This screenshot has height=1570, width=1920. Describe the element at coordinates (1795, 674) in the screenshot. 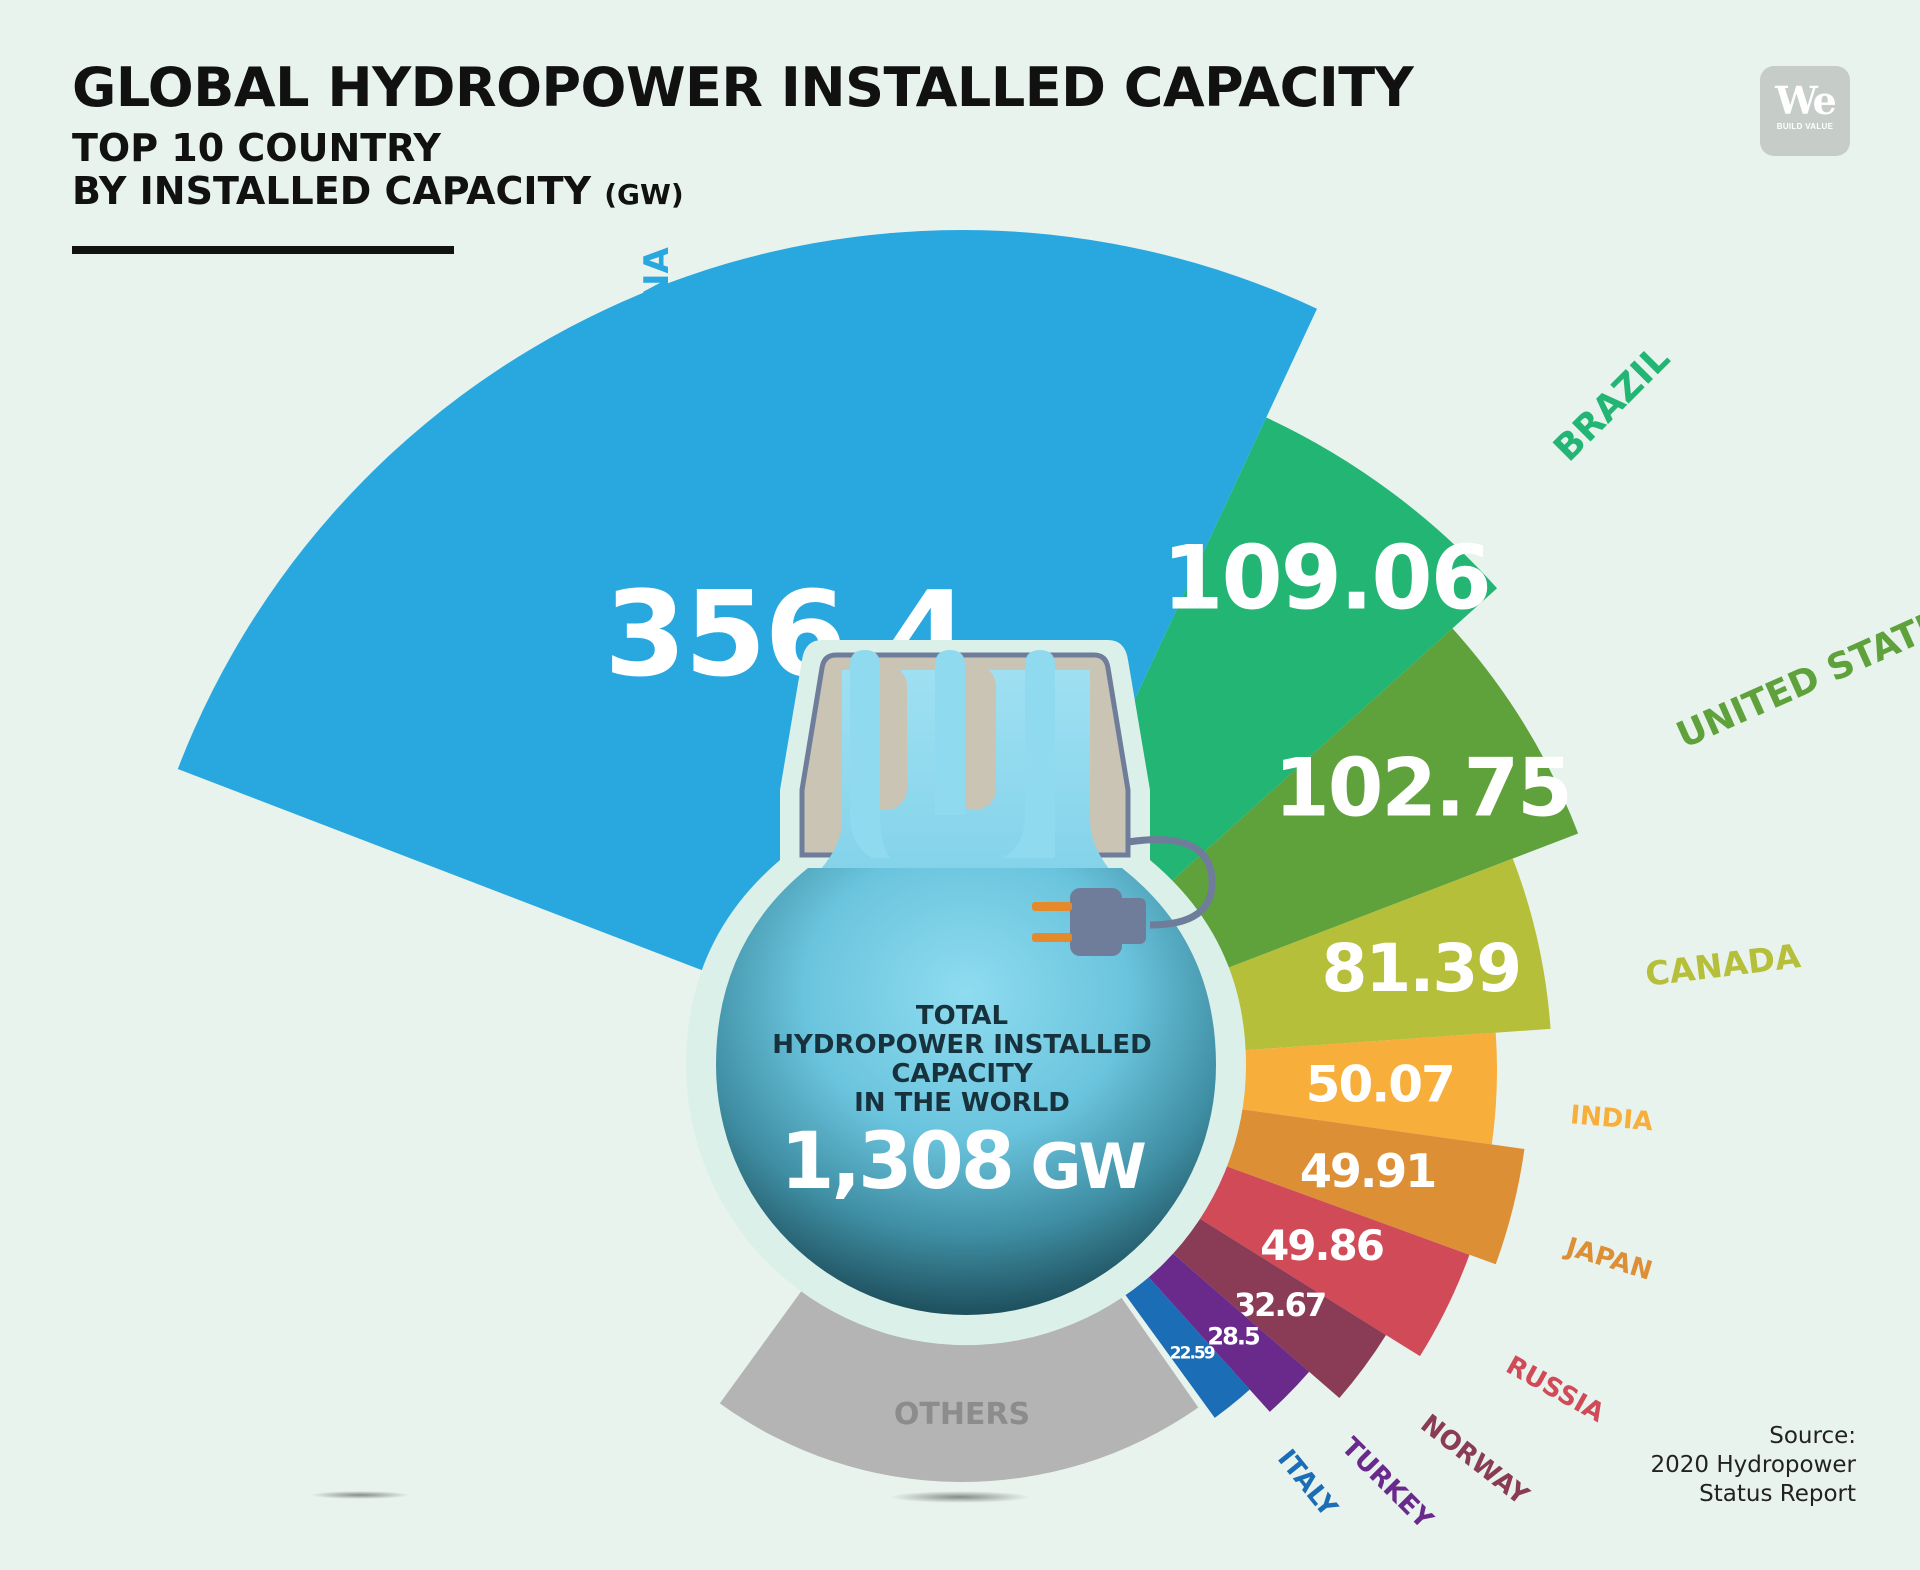

I see `country-label-united-states: UNITED STATES` at that location.